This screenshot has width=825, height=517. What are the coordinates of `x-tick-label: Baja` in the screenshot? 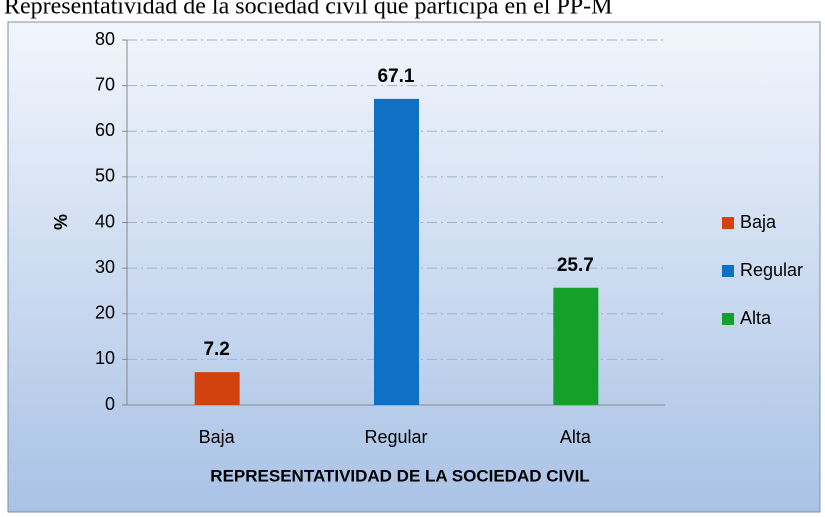 It's located at (217, 437).